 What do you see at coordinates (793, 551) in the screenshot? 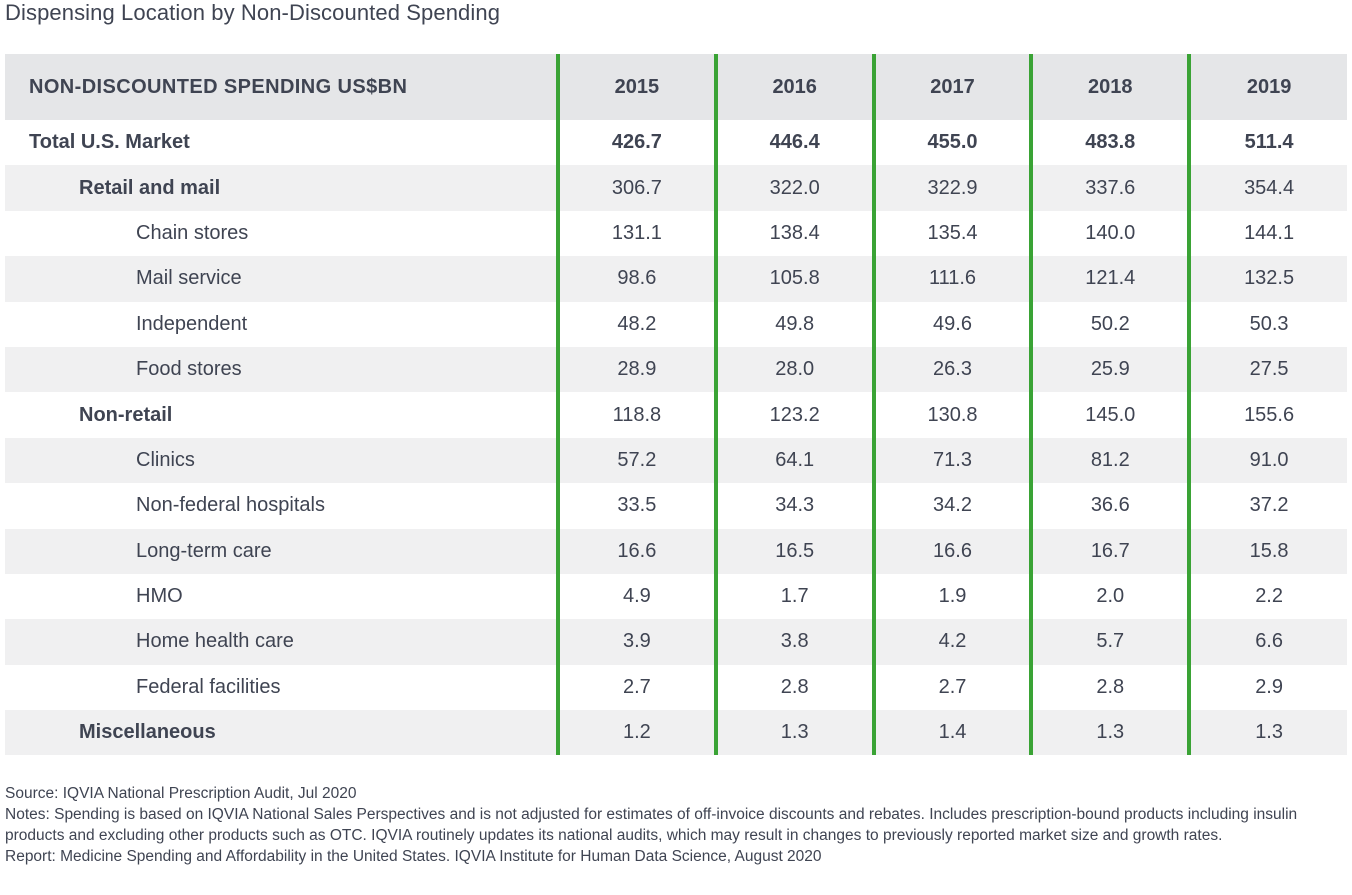
I see `cell-value: 16.5` at bounding box center [793, 551].